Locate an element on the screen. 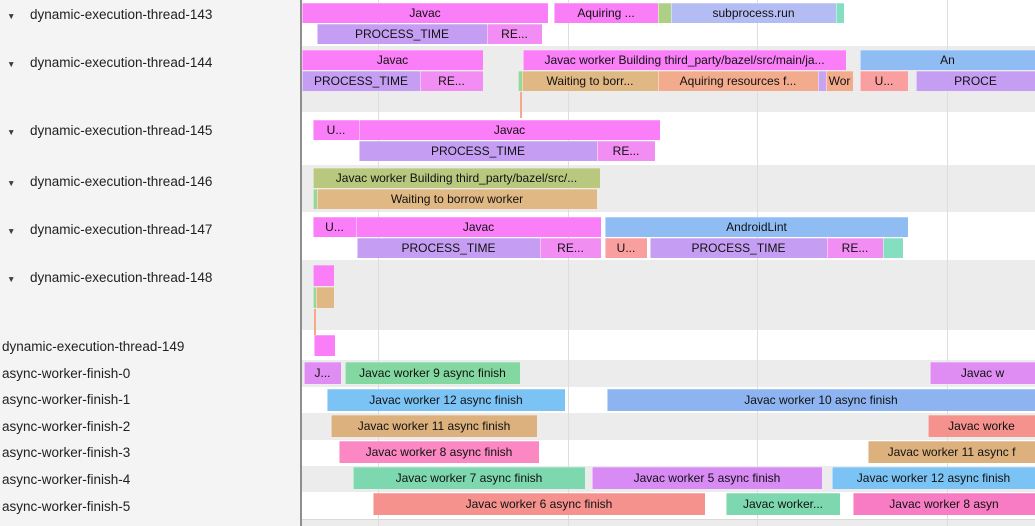  trace-slice: An is located at coordinates (947, 60).